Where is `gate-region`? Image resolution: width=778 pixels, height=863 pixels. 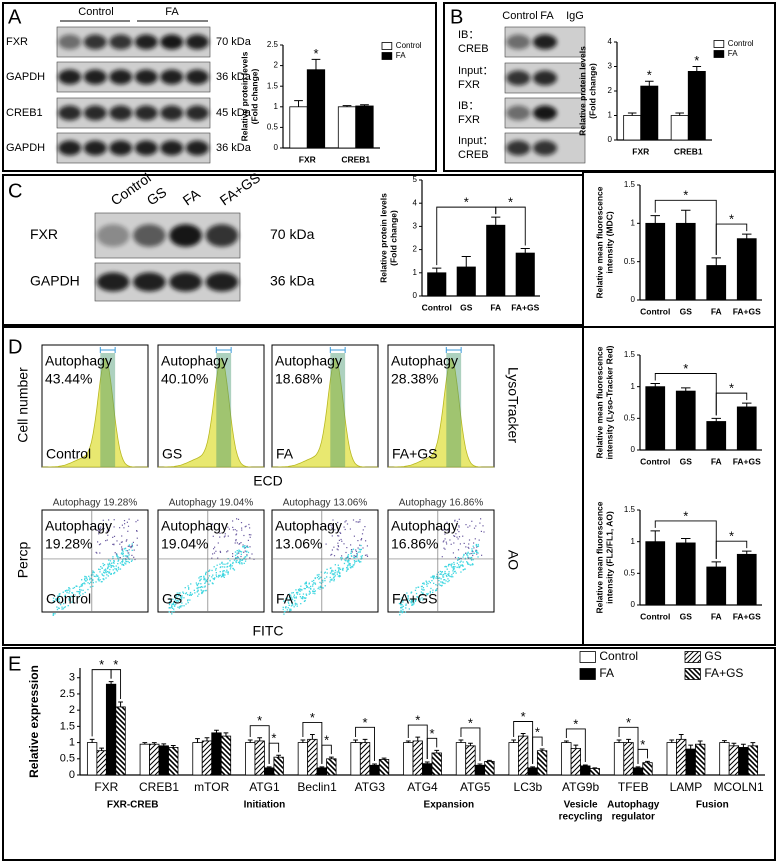 gate-region is located at coordinates (224, 410).